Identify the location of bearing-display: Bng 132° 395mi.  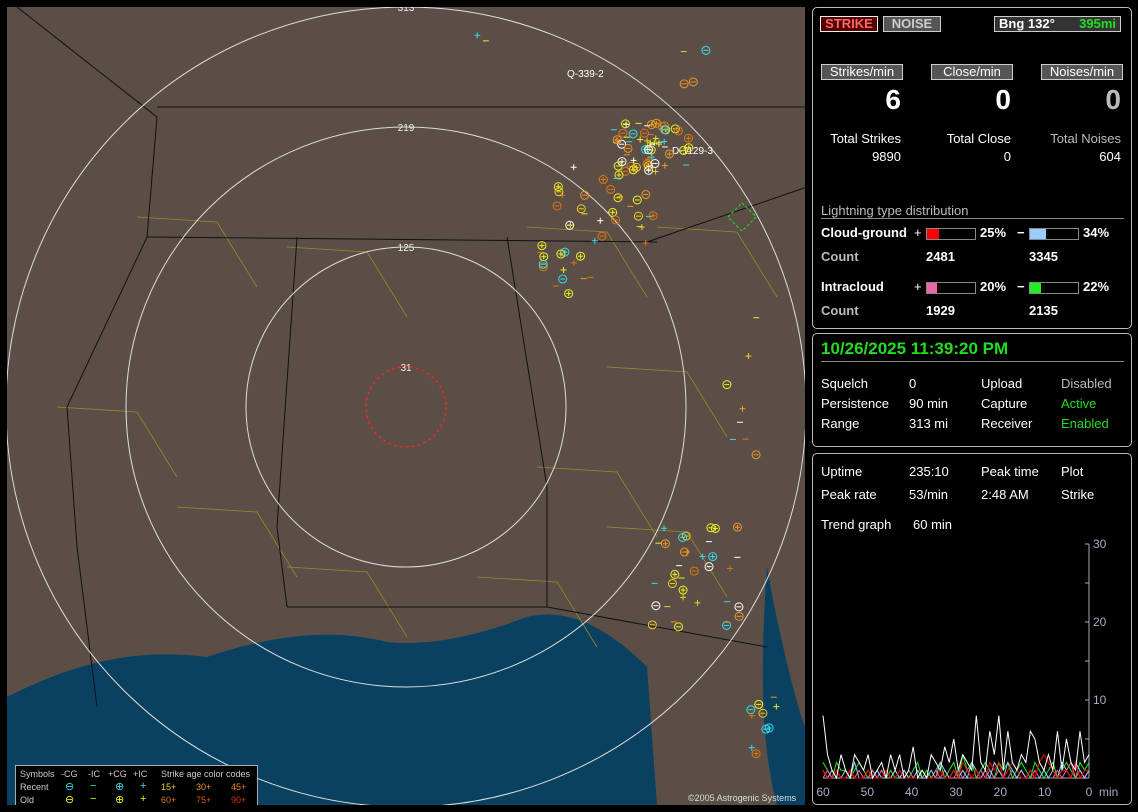
(1057, 24).